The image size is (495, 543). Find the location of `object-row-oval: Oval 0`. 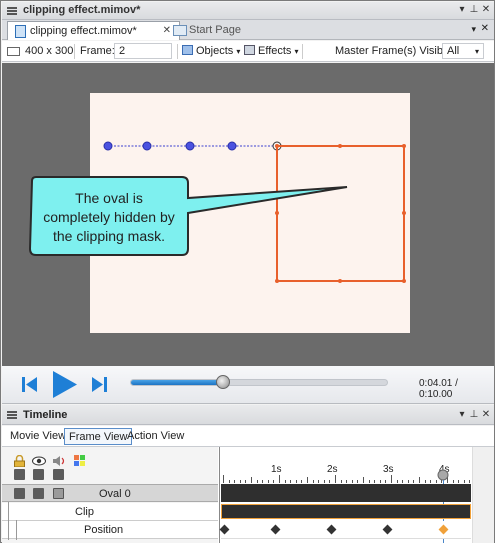

object-row-oval: Oval 0 is located at coordinates (110, 493).